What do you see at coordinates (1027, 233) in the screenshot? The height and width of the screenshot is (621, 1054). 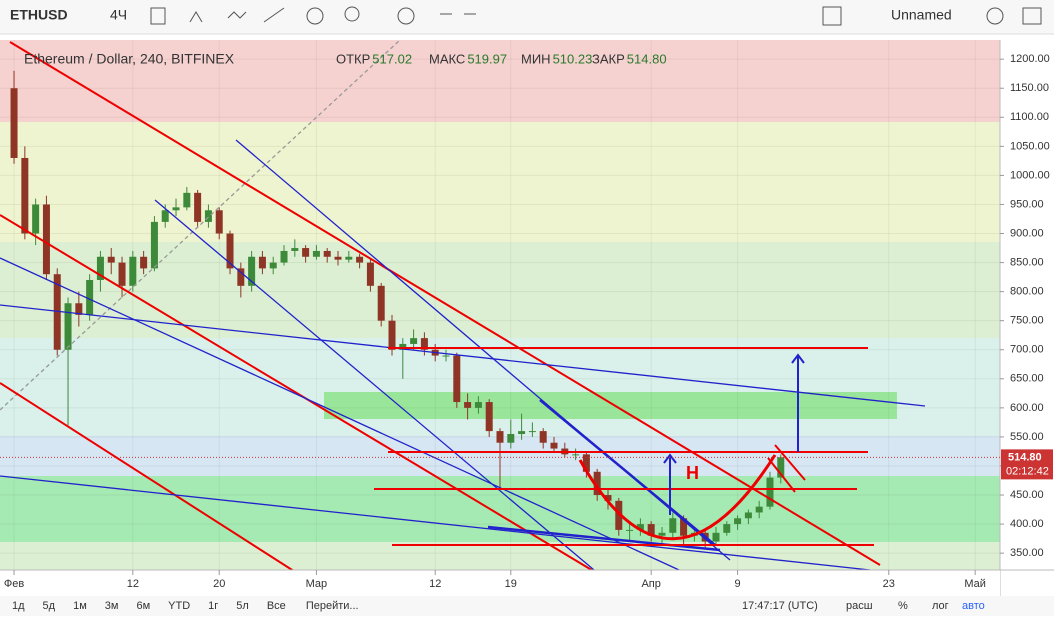 I see `y-tick-label: 900.00` at bounding box center [1027, 233].